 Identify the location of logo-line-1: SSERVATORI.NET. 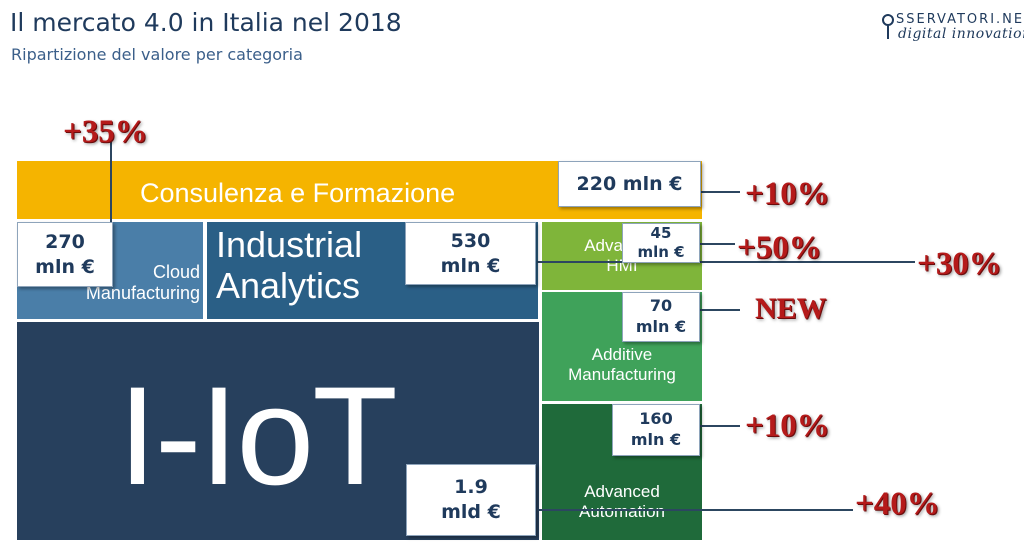
(960, 19).